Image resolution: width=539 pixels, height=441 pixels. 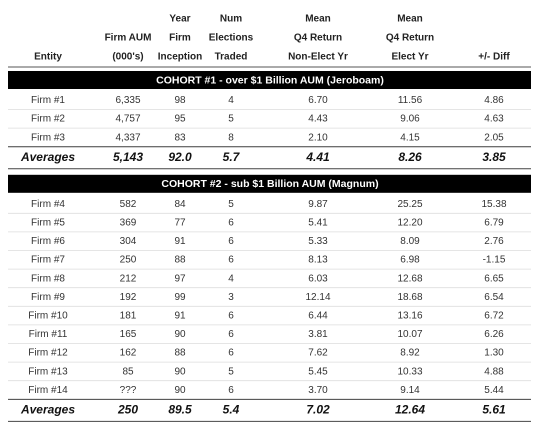 What do you see at coordinates (180, 57) in the screenshot?
I see `header-label: Inception` at bounding box center [180, 57].